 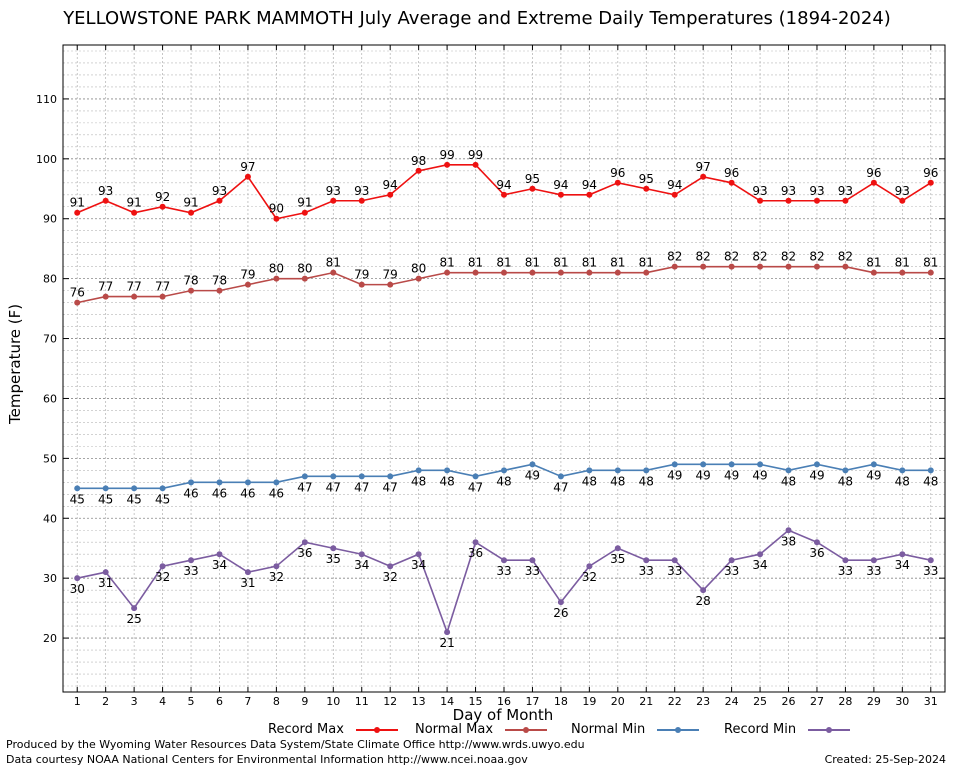 What do you see at coordinates (760, 700) in the screenshot?
I see `x-tick-label: 25` at bounding box center [760, 700].